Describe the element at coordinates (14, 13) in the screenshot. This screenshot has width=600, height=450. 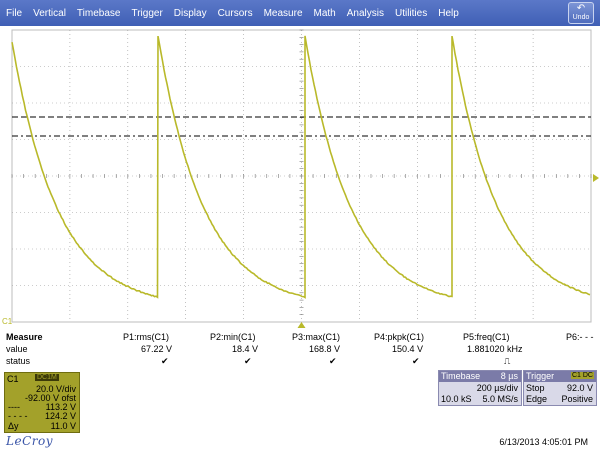
I see `menu-file: File` at that location.